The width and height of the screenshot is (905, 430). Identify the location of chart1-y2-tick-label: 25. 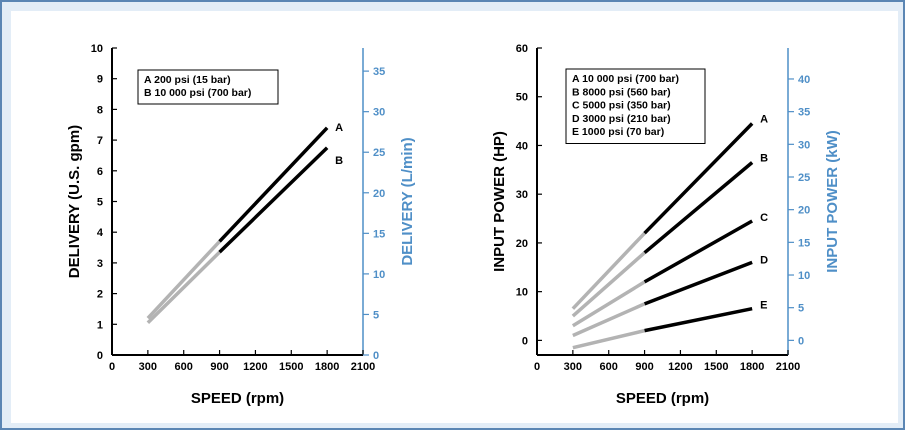
(379, 153).